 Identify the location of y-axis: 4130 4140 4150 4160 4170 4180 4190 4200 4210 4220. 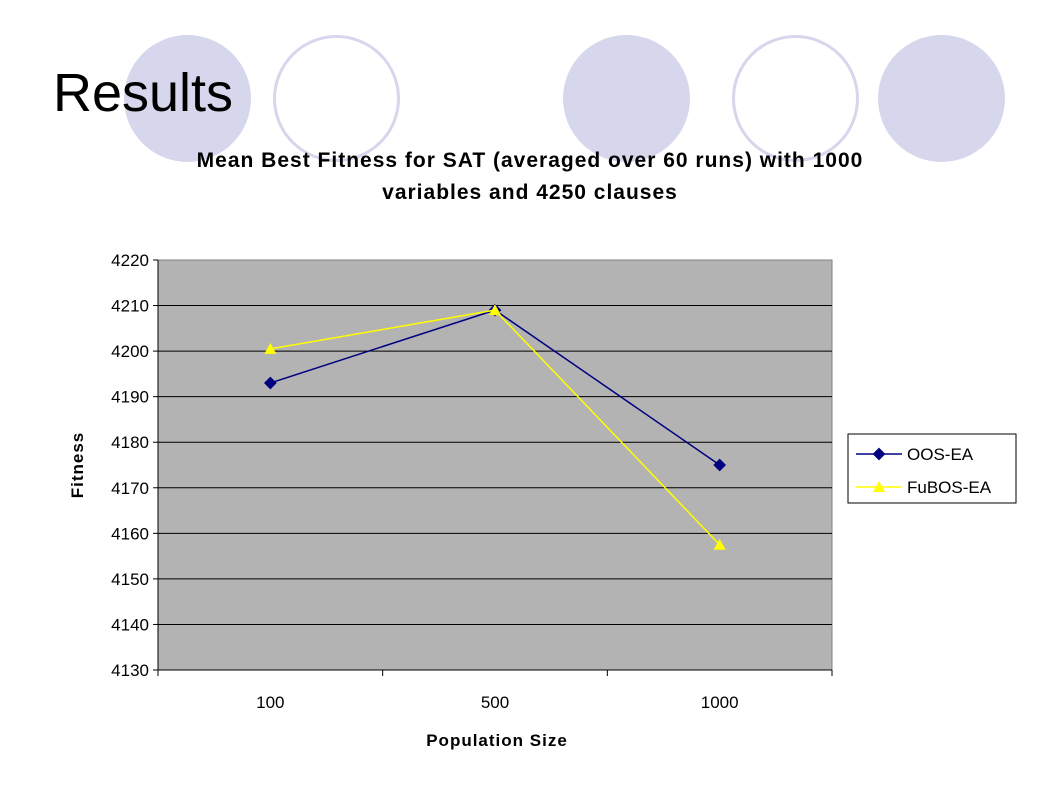
(135, 465).